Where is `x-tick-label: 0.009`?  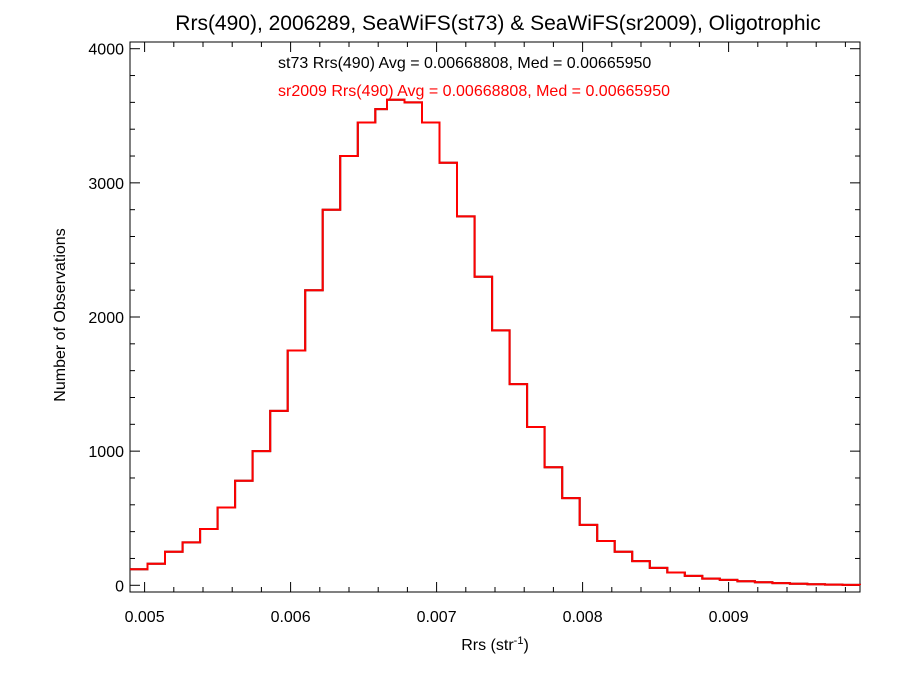 x-tick-label: 0.009 is located at coordinates (729, 617).